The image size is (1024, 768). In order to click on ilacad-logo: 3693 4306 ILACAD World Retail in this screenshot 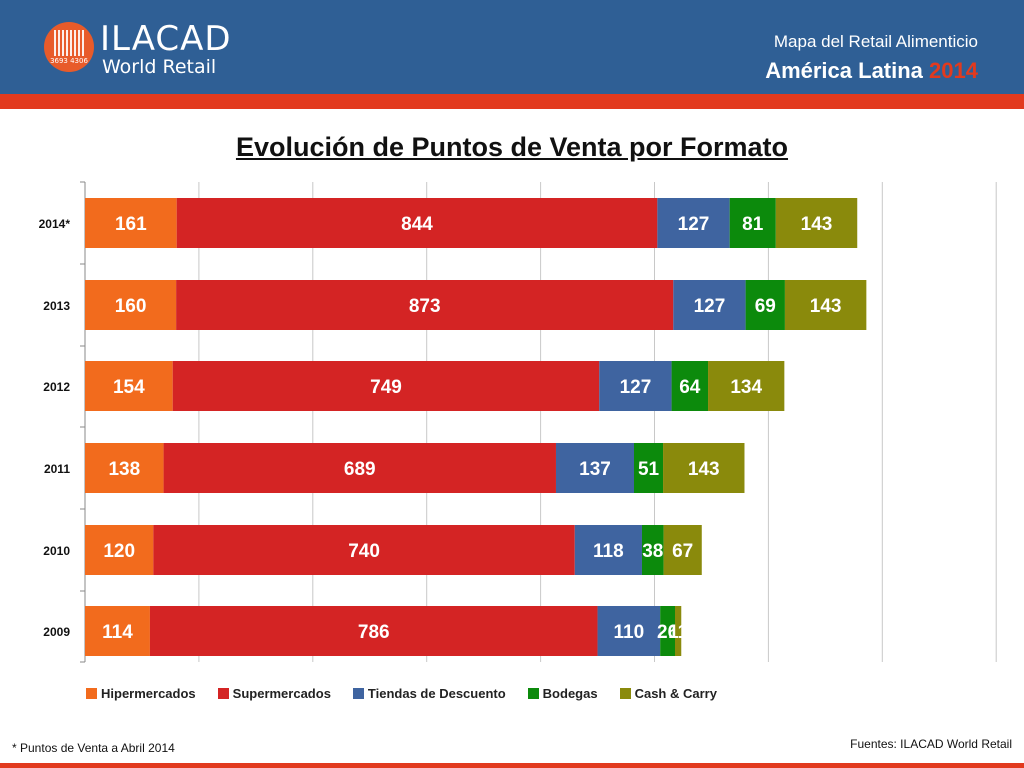, I will do `click(140, 50)`.